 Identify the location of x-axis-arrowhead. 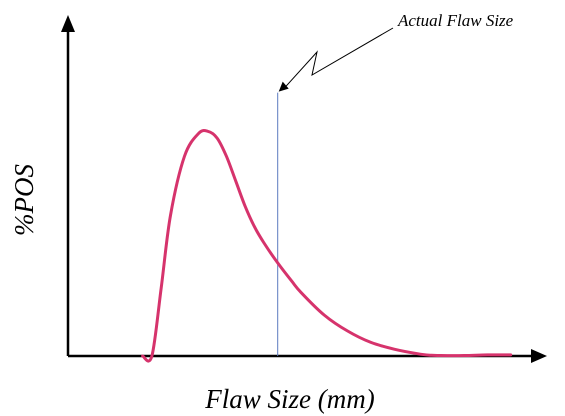
(539, 356).